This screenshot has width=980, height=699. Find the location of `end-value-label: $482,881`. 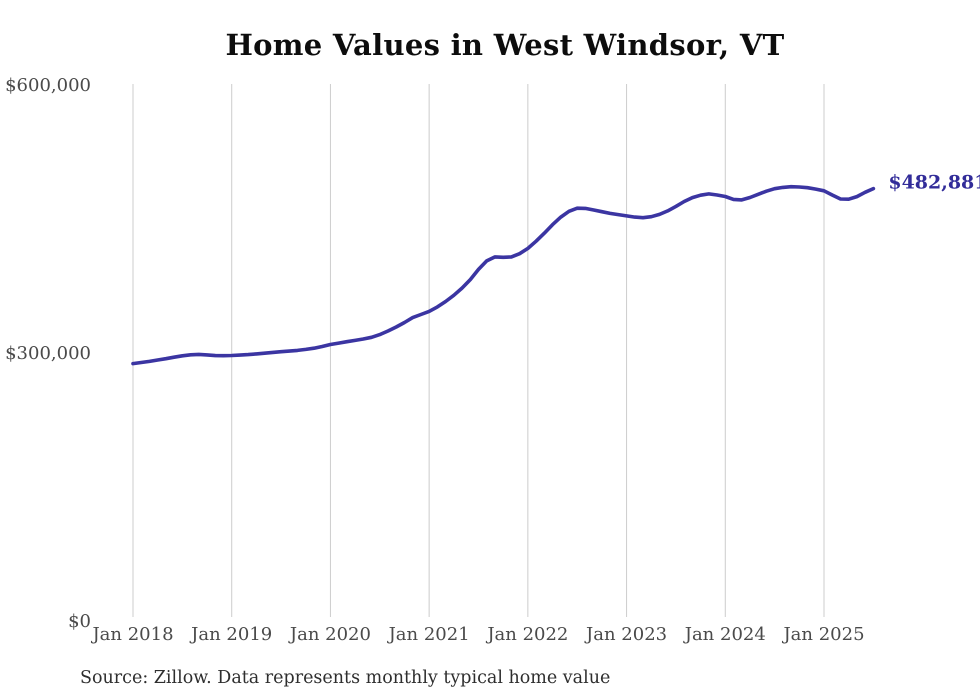

end-value-label: $482,881 is located at coordinates (934, 183).